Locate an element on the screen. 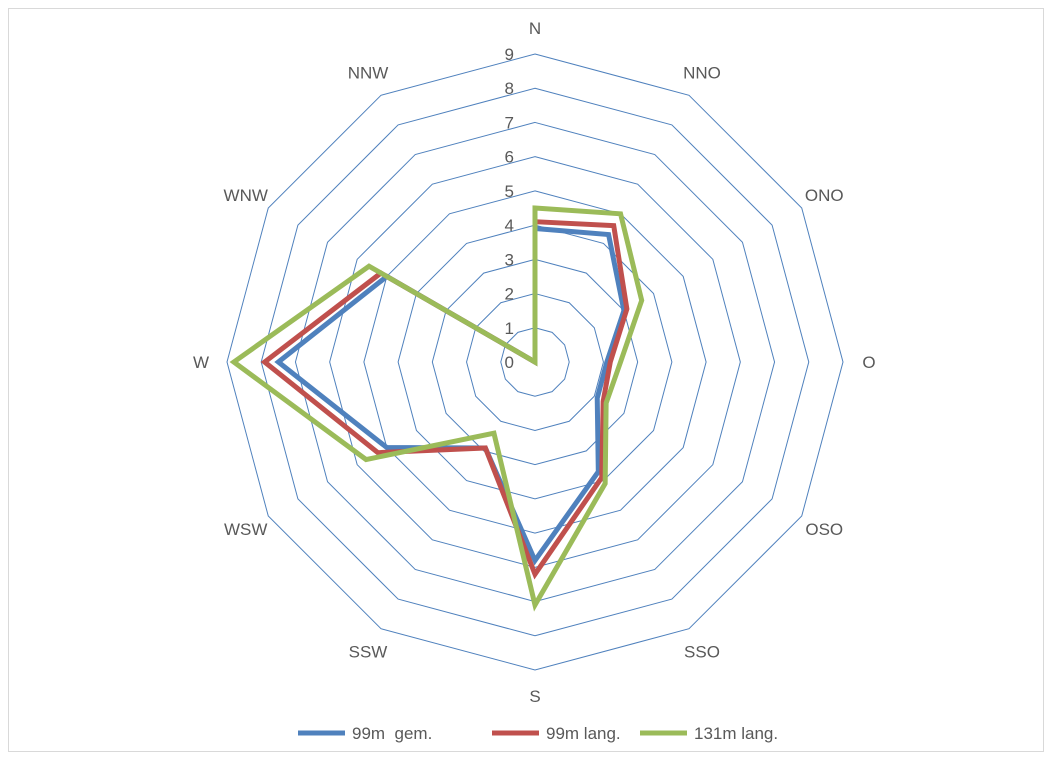 The image size is (1052, 760). radial-tick-label: 2 is located at coordinates (509, 294).